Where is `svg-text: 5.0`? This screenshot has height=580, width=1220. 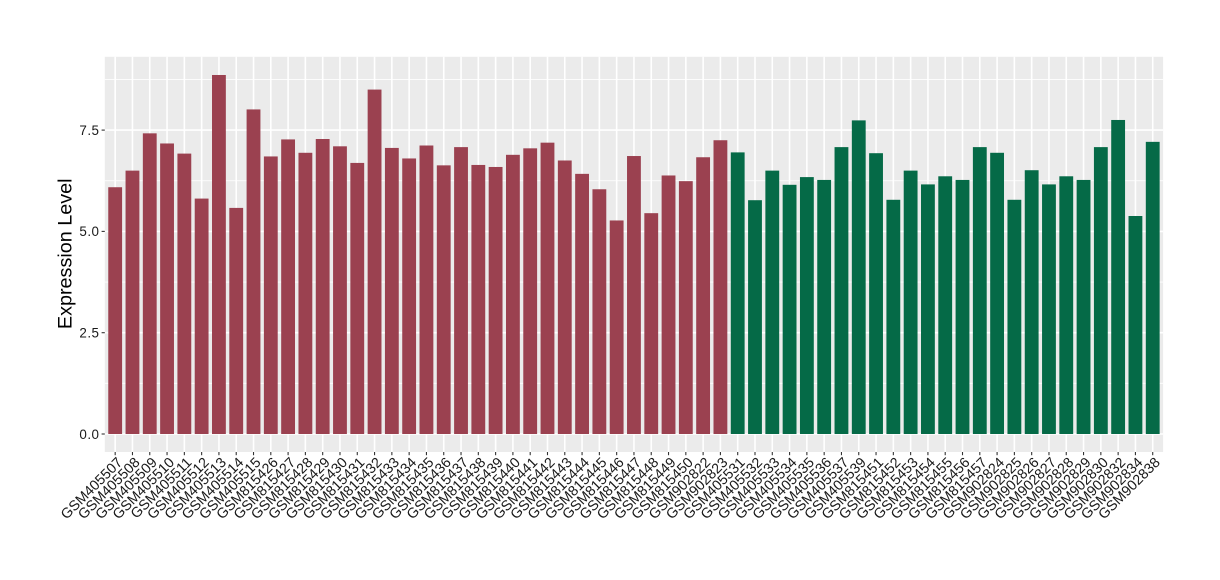
svg-text: 5.0 is located at coordinates (89, 231).